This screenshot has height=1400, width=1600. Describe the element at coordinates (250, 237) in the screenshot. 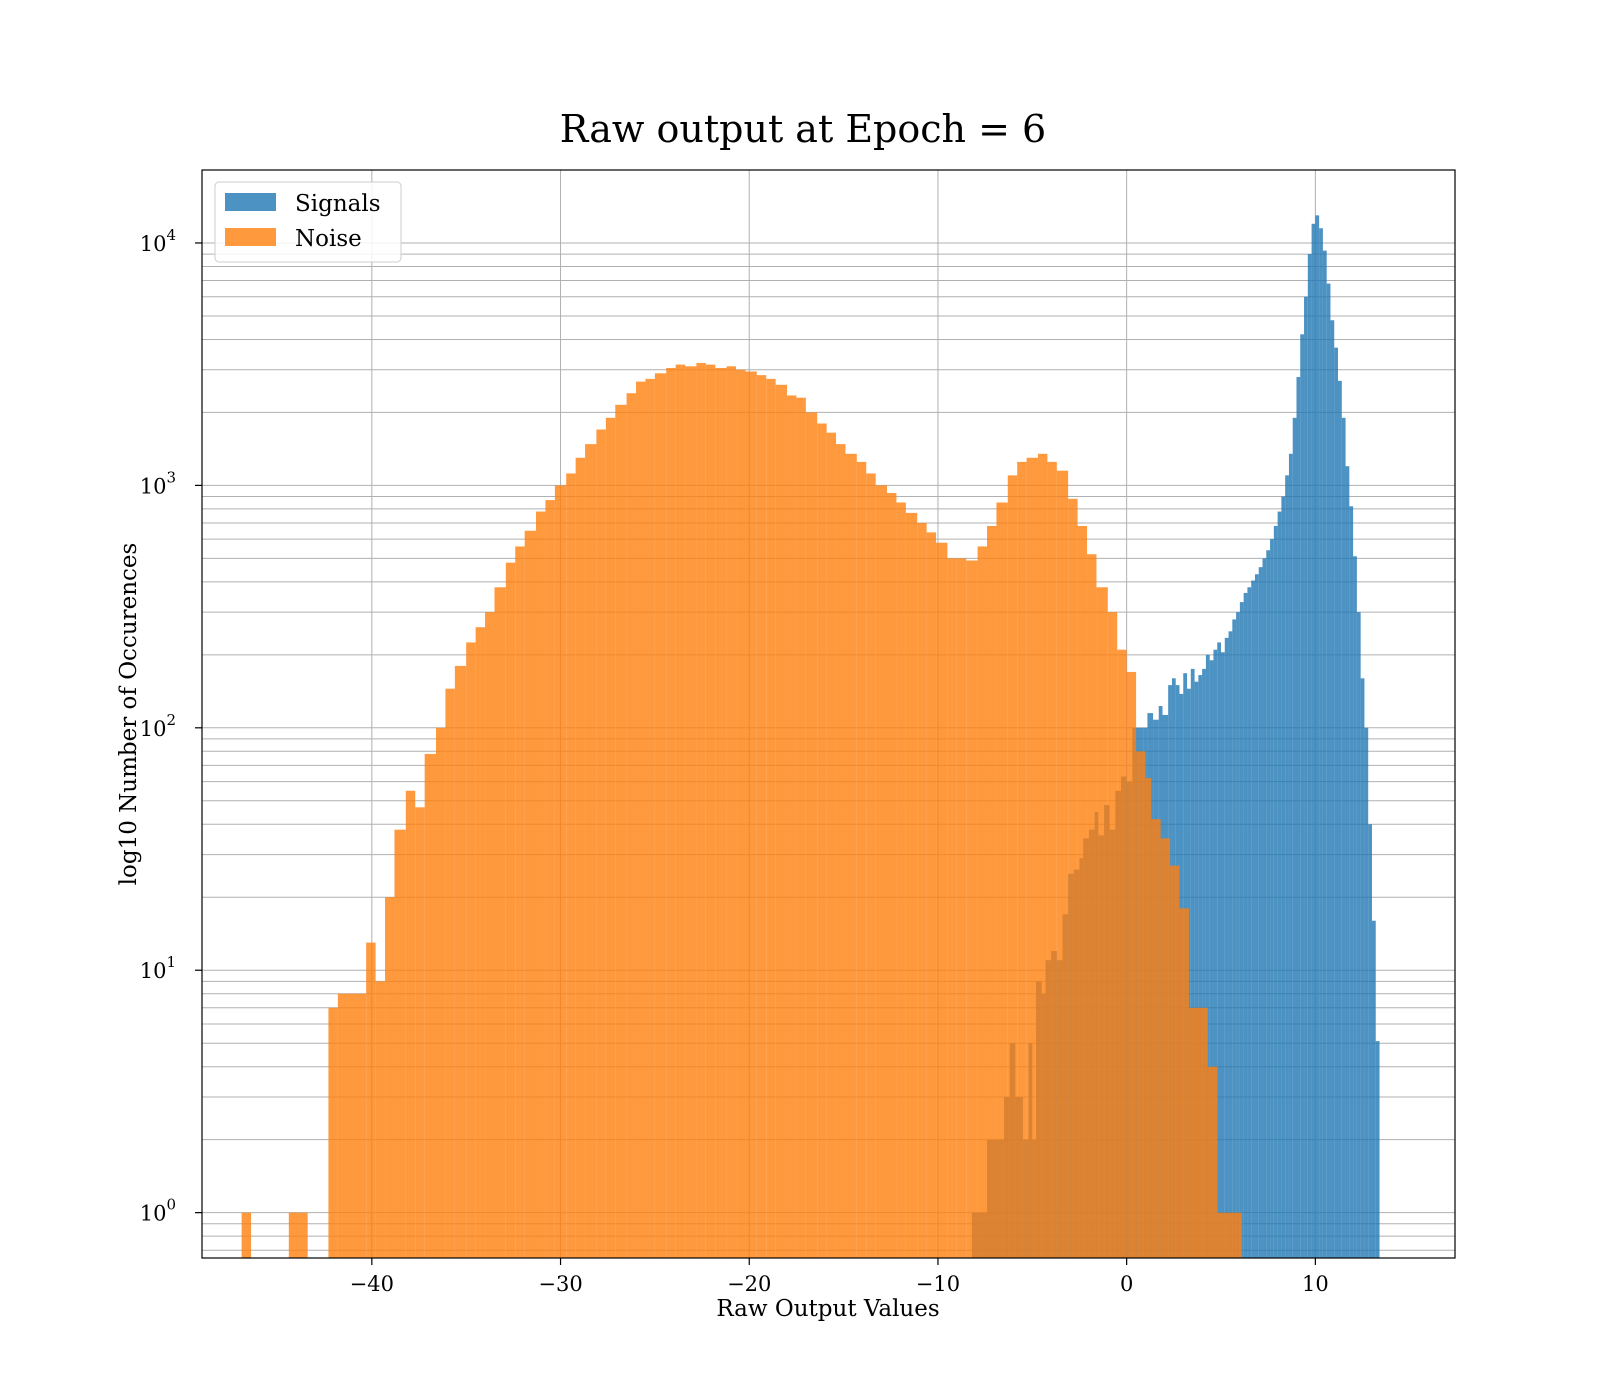

I see `legend-swatch-noise` at that location.